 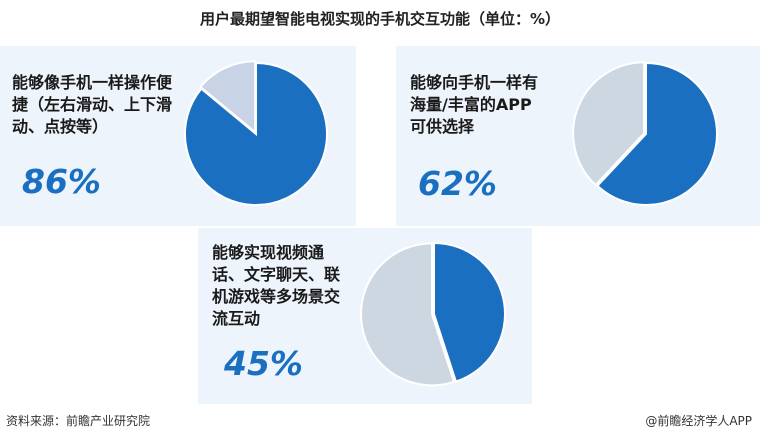 I want to click on label-line: 捷（左右滑动、上下滑, so click(x=92, y=104).